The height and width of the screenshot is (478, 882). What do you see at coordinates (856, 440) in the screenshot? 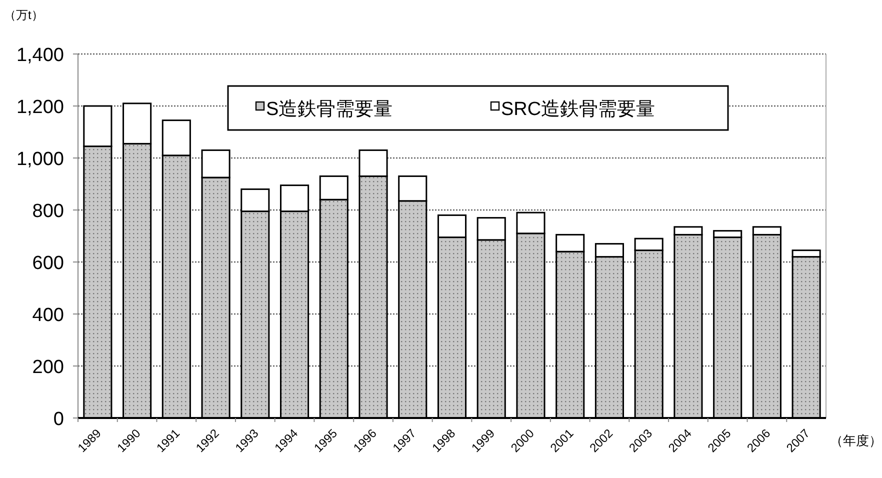
I see `x-axis-title: （年度）` at bounding box center [856, 440].